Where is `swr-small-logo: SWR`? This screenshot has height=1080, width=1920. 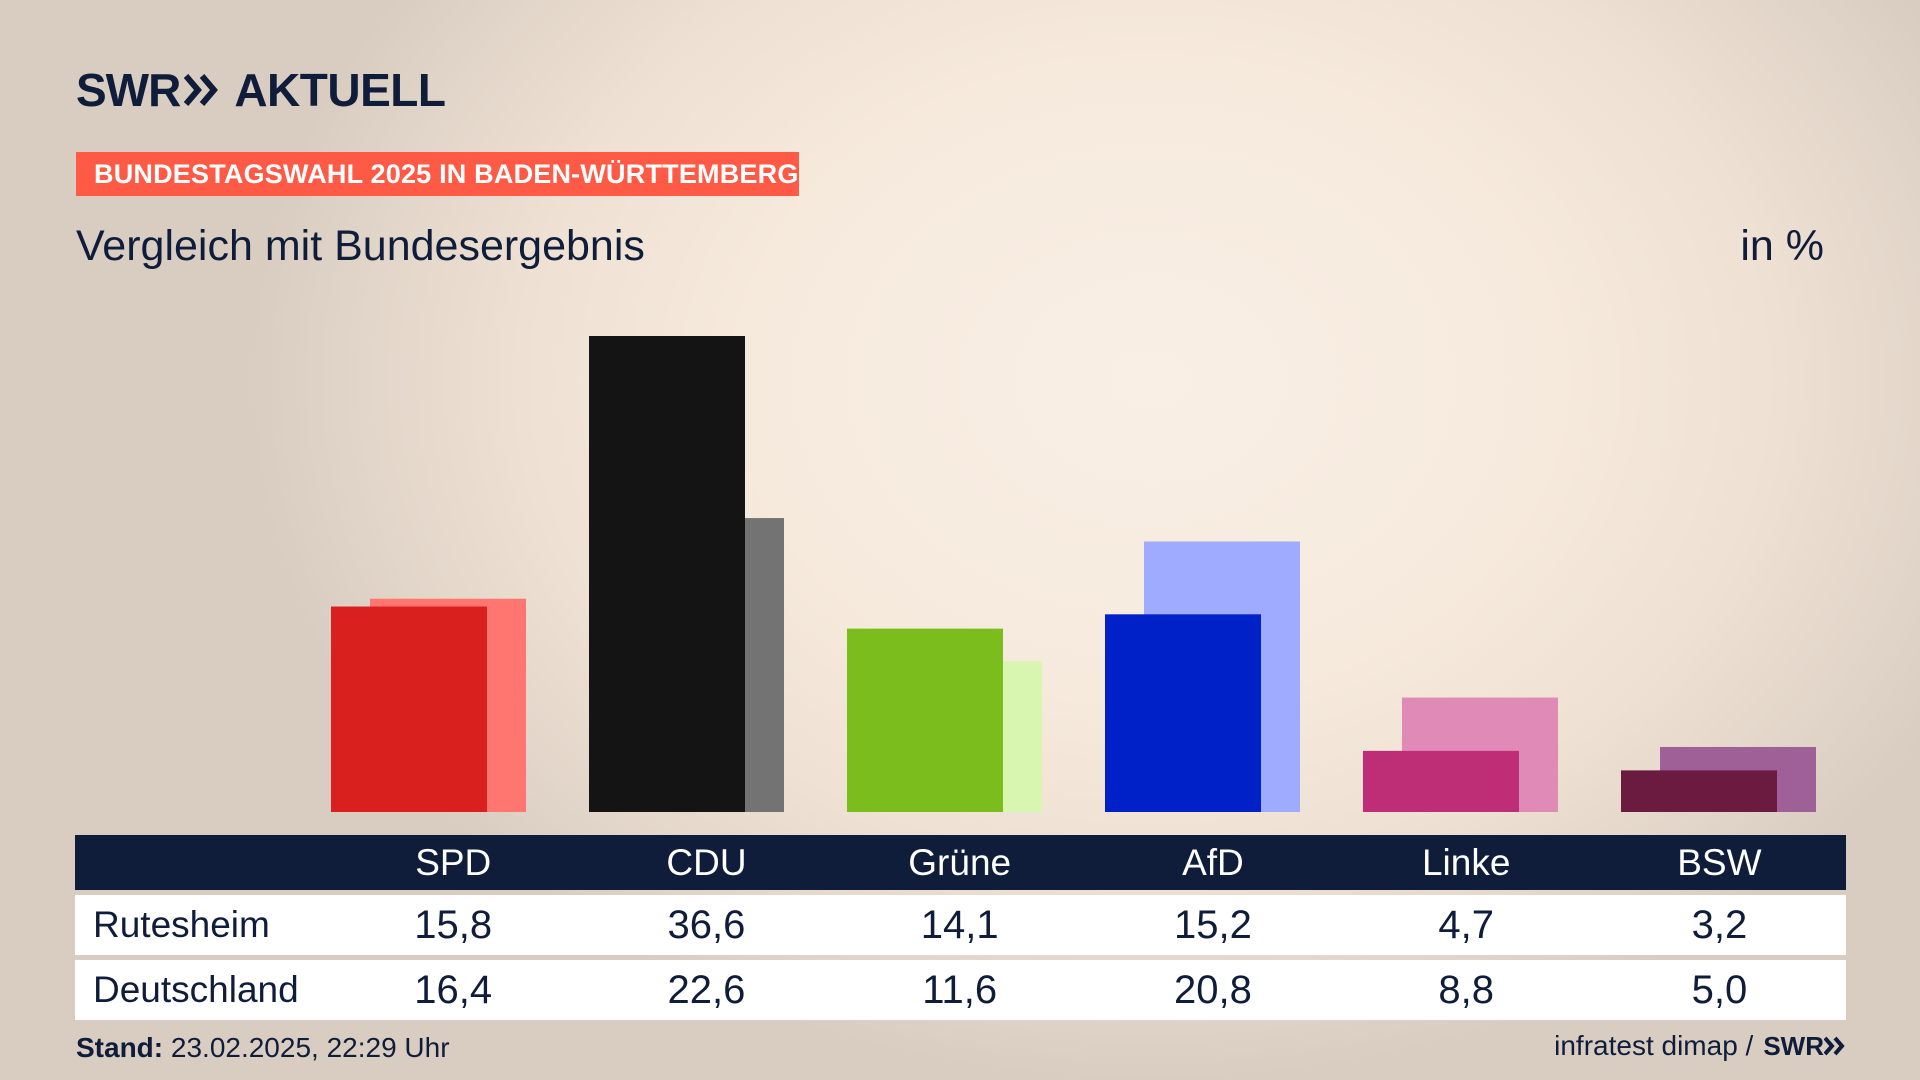
swr-small-logo: SWR is located at coordinates (1804, 1046).